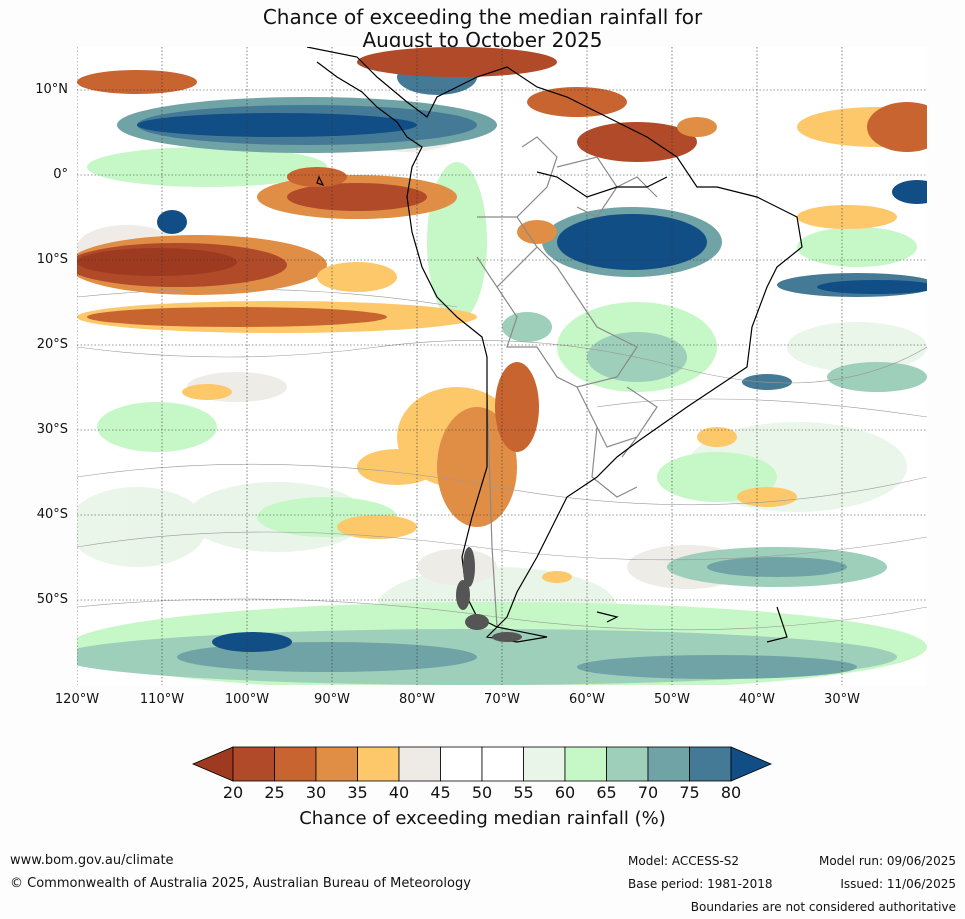 This screenshot has height=919, width=965. What do you see at coordinates (751, 764) in the screenshot?
I see `colorbar-extend-high` at bounding box center [751, 764].